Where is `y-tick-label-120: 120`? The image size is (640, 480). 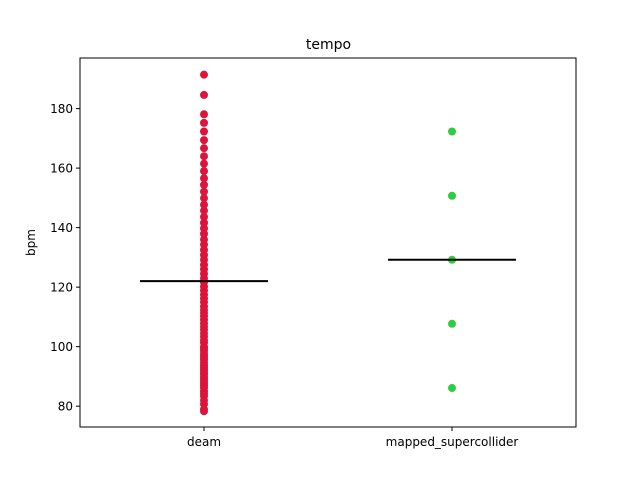 y-tick-label-120: 120 is located at coordinates (61, 288).